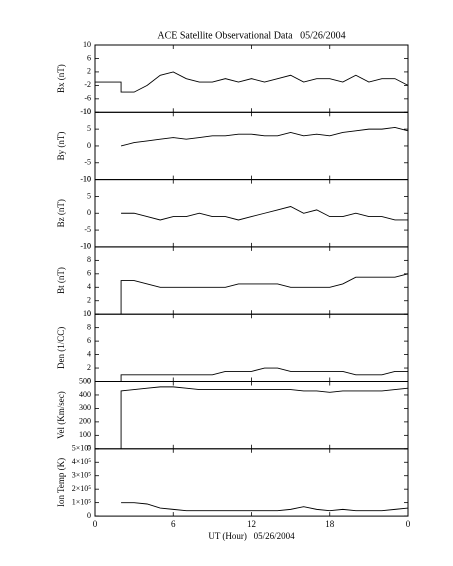 The height and width of the screenshot is (566, 453). Describe the element at coordinates (87, 98) in the screenshot. I see `y-tick-label: -6` at that location.